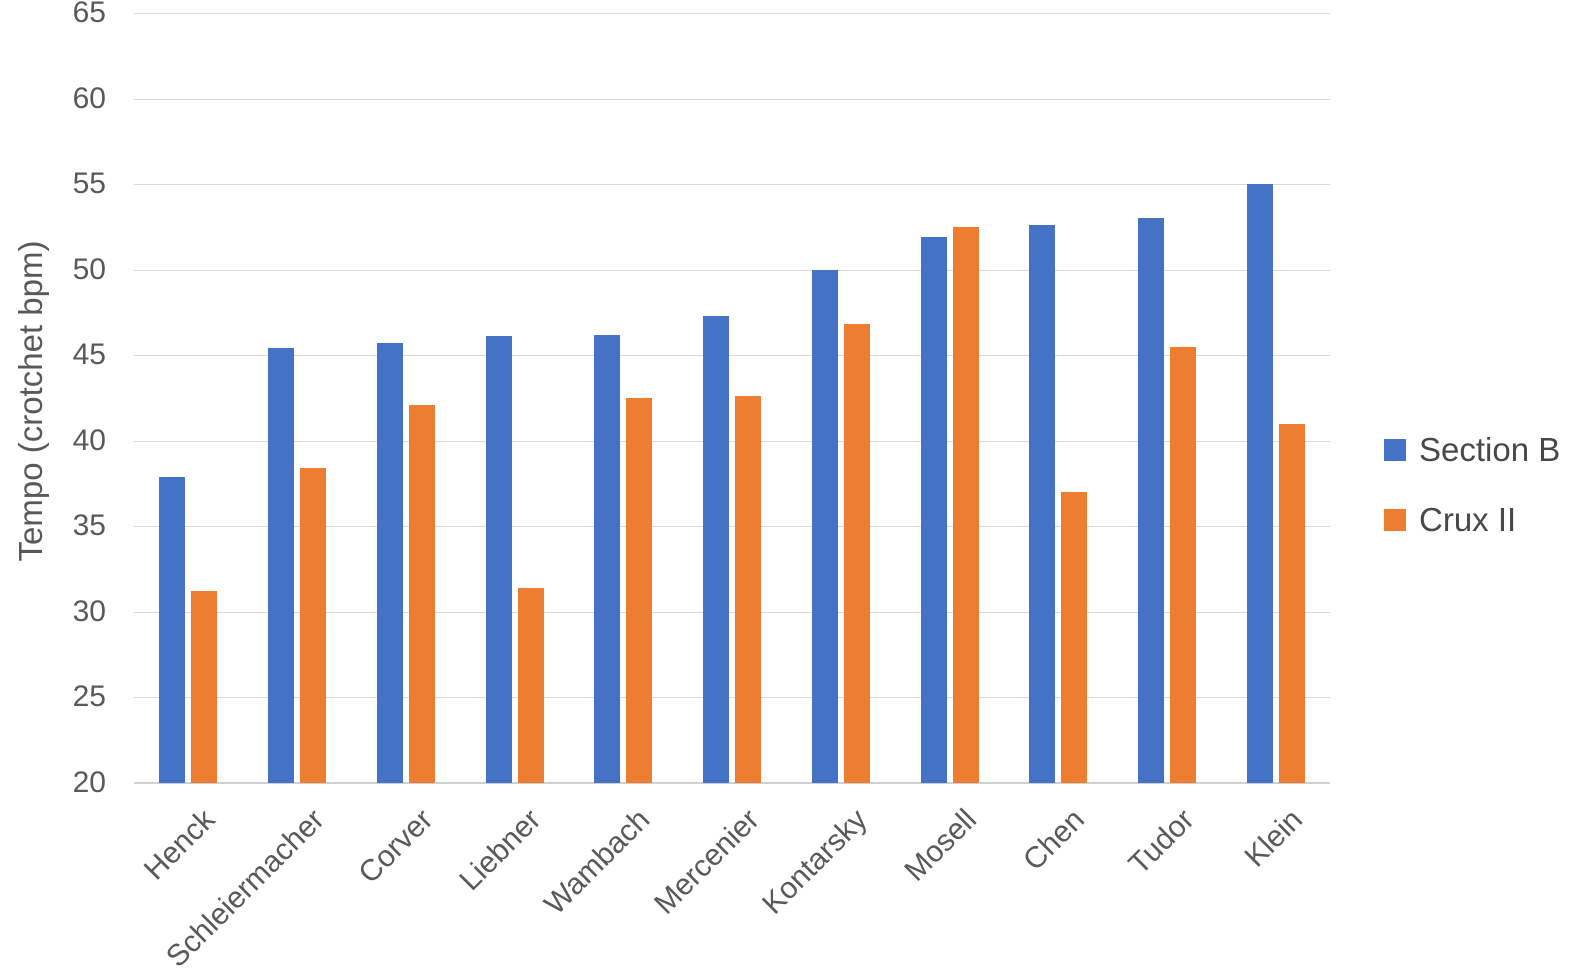 This screenshot has height=974, width=1575. I want to click on bar-section-b-liebner, so click(498, 559).